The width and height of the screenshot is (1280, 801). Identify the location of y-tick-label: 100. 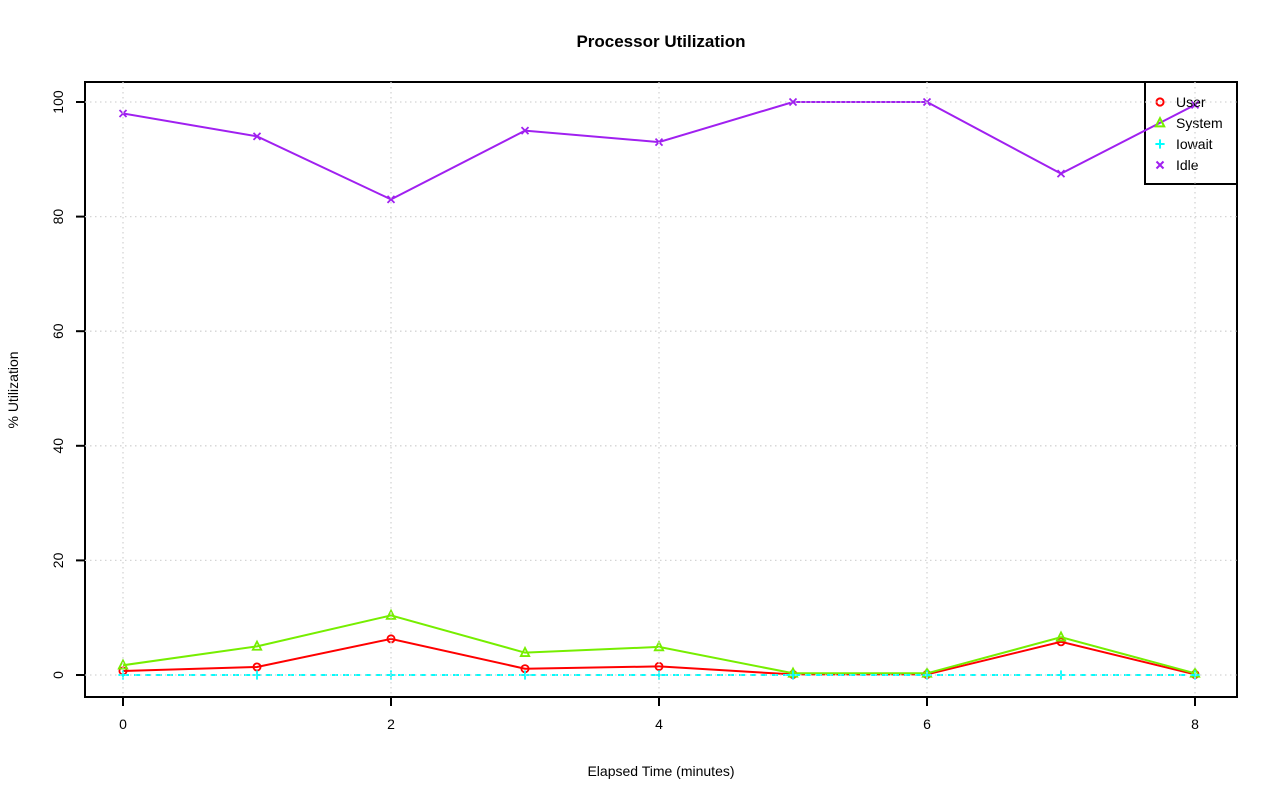
(58, 102).